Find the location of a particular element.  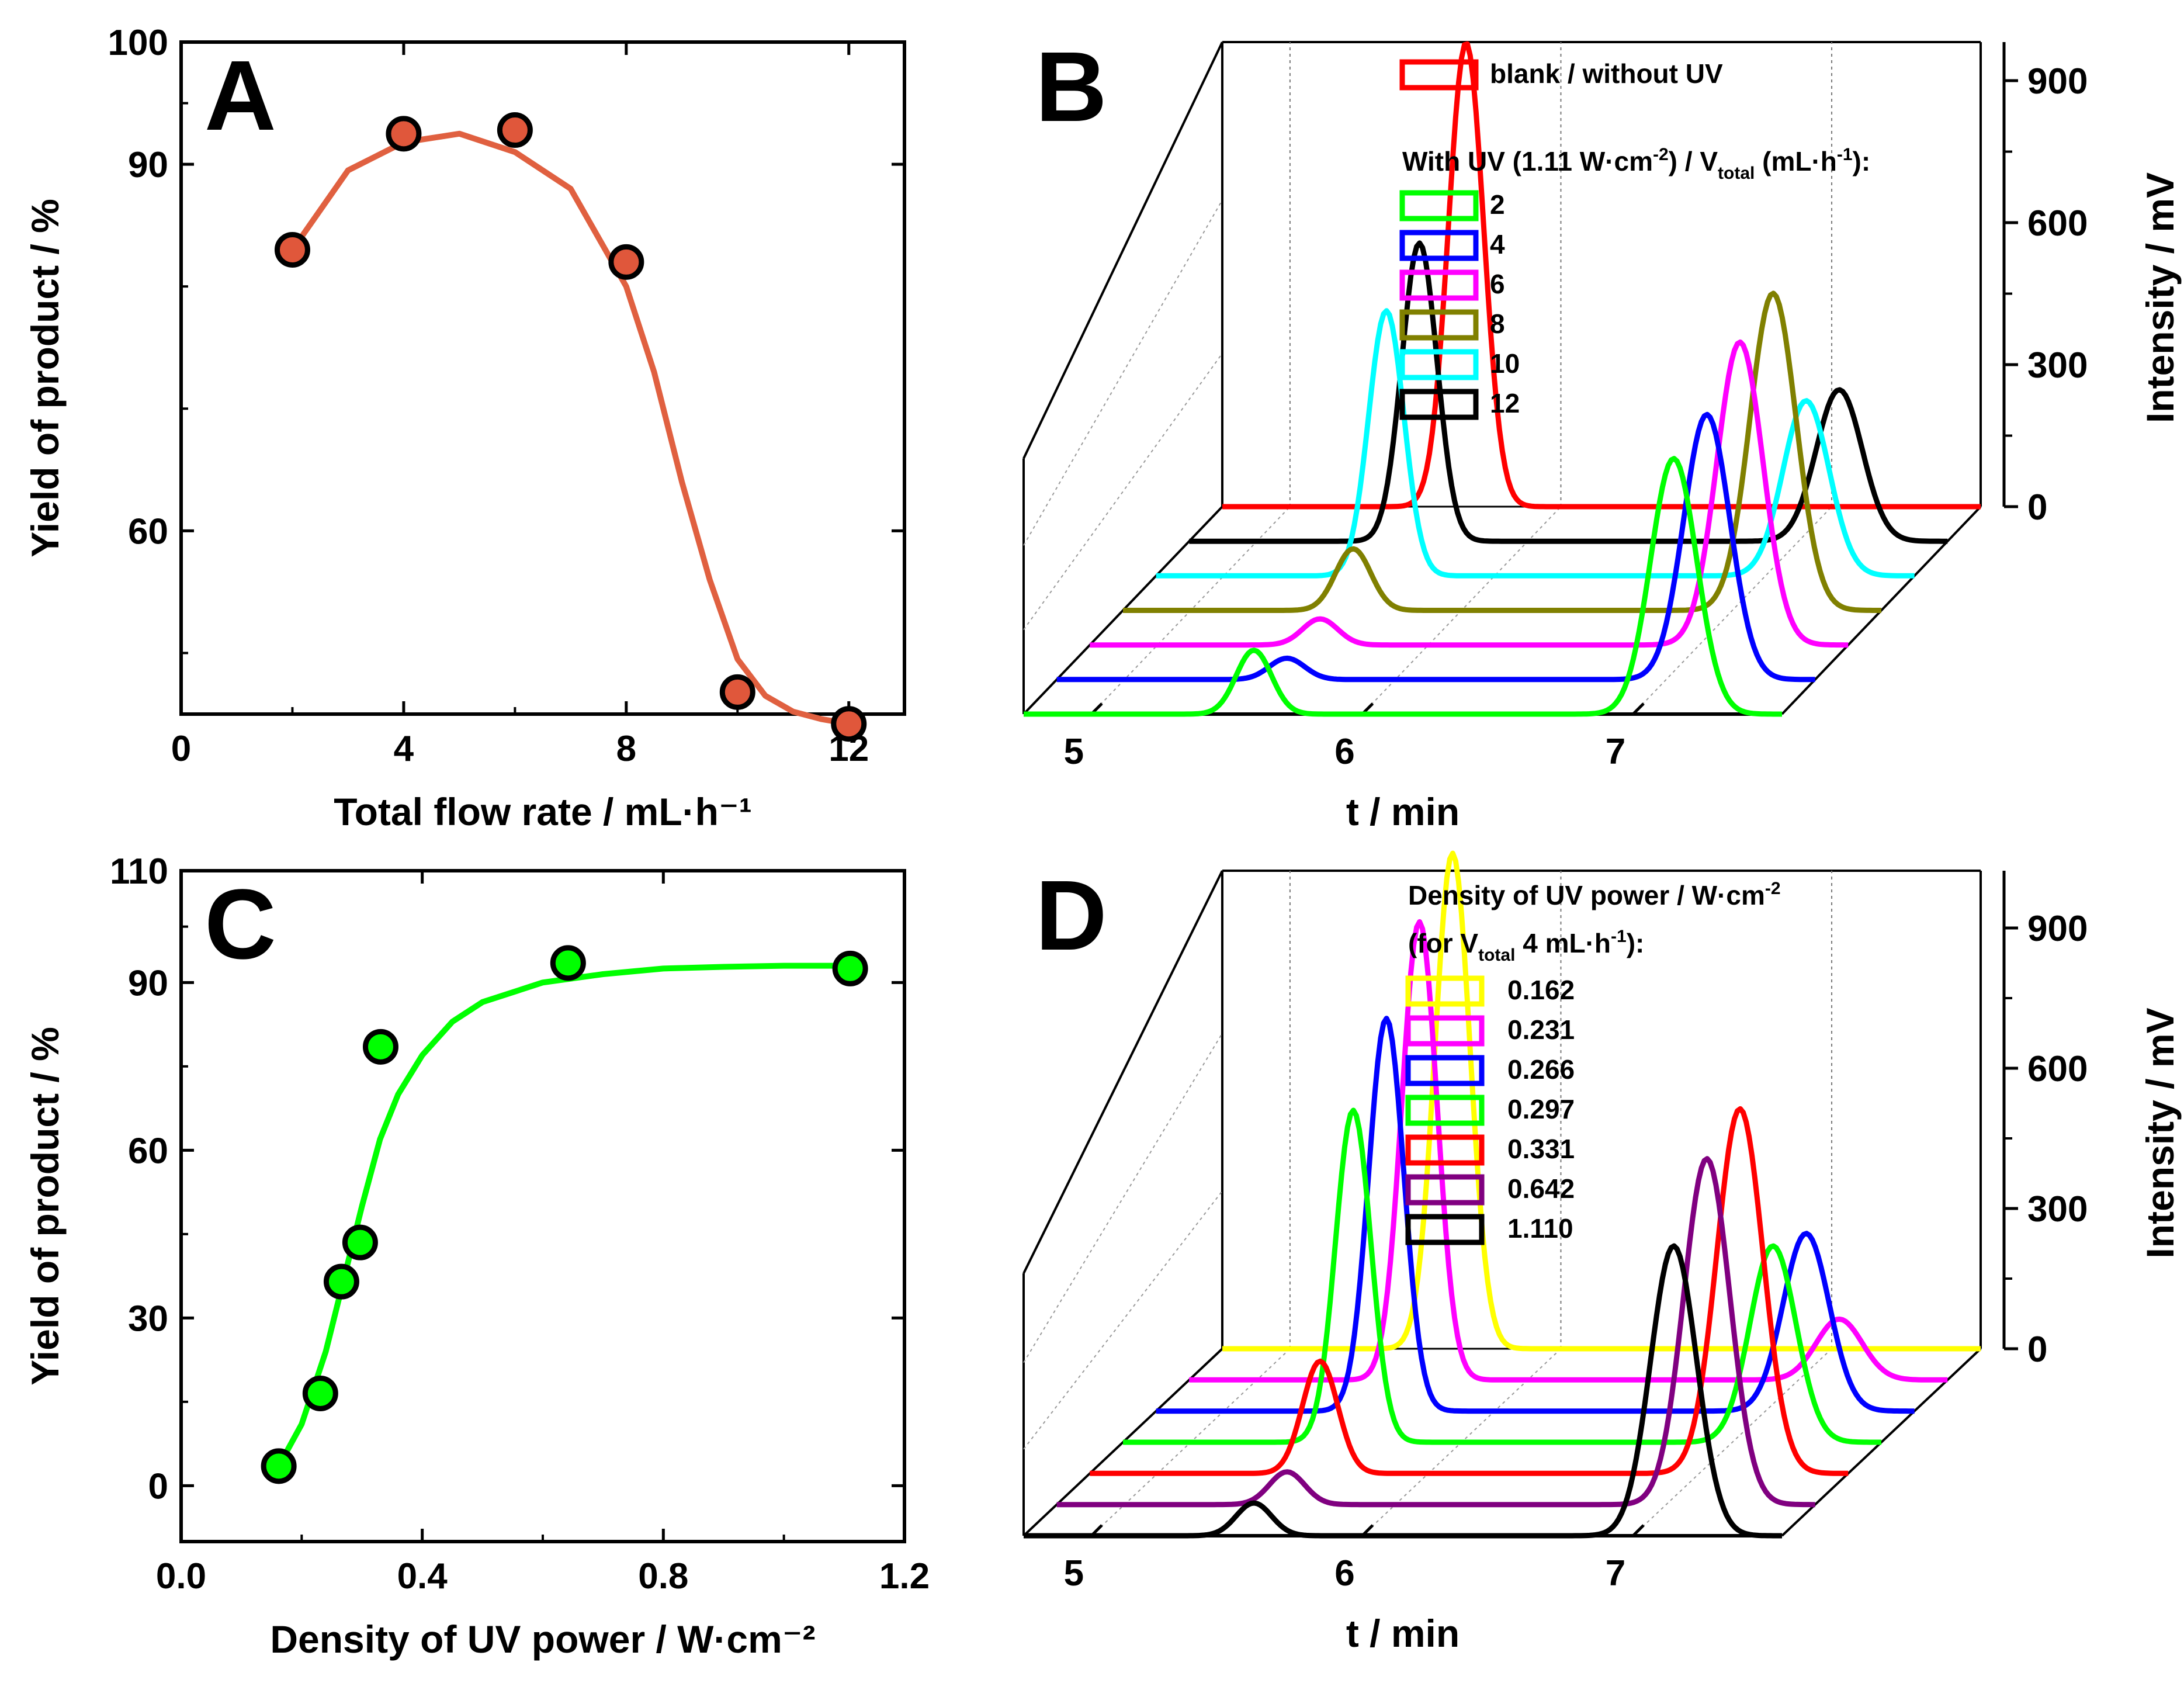

legend-label: 6 is located at coordinates (1497, 284).